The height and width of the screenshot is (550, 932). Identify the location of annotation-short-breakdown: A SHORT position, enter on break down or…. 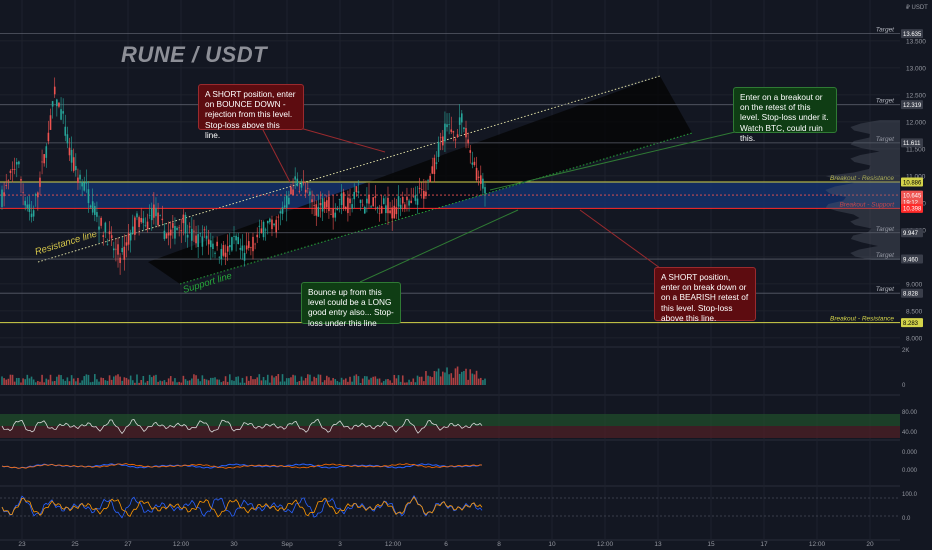
(705, 295).